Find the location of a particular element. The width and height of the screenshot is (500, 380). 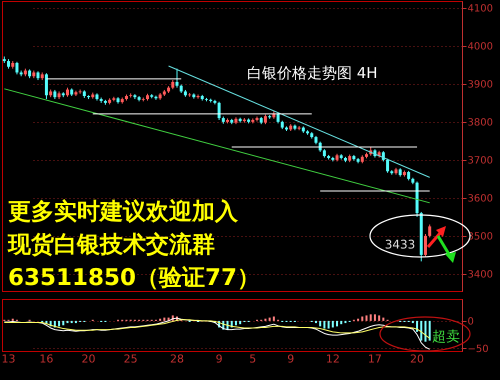

annotation: 3433 is located at coordinates (400, 244).